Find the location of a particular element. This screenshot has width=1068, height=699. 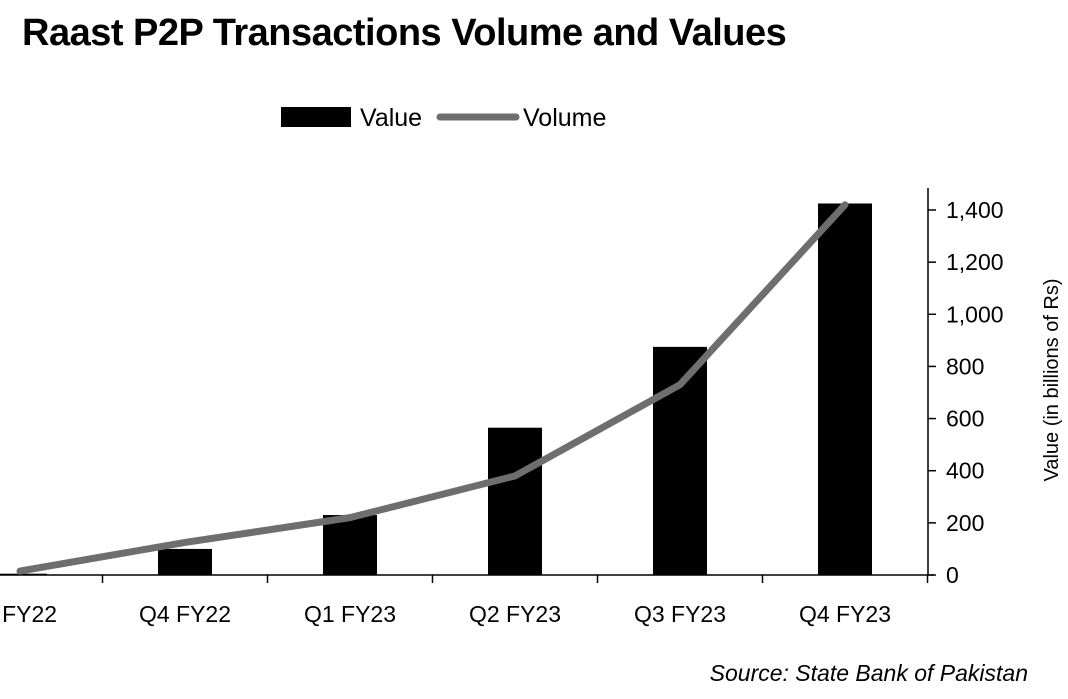

y-tick-label: 600 is located at coordinates (965, 419).